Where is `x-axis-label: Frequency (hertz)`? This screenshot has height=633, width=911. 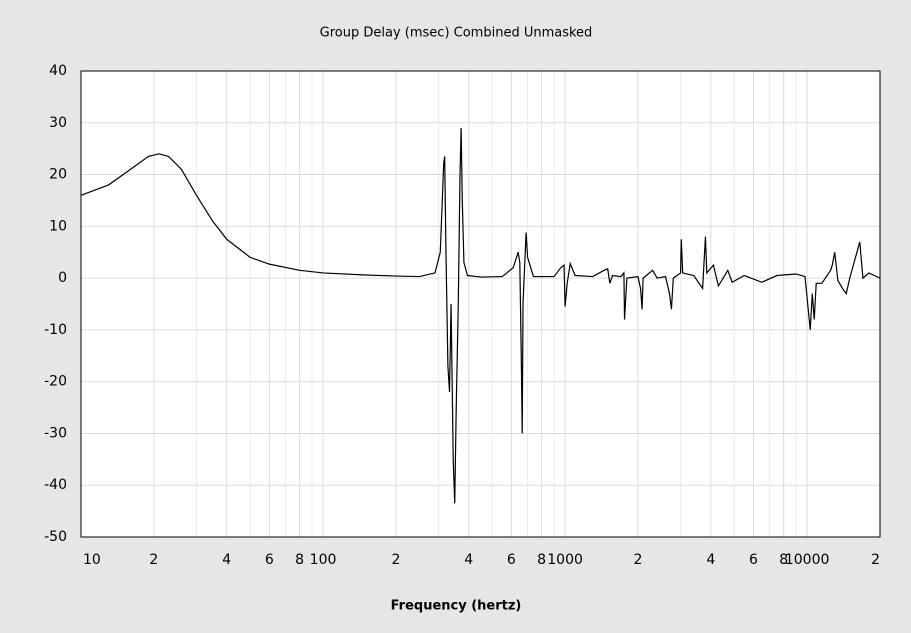 x-axis-label: Frequency (hertz) is located at coordinates (456, 606).